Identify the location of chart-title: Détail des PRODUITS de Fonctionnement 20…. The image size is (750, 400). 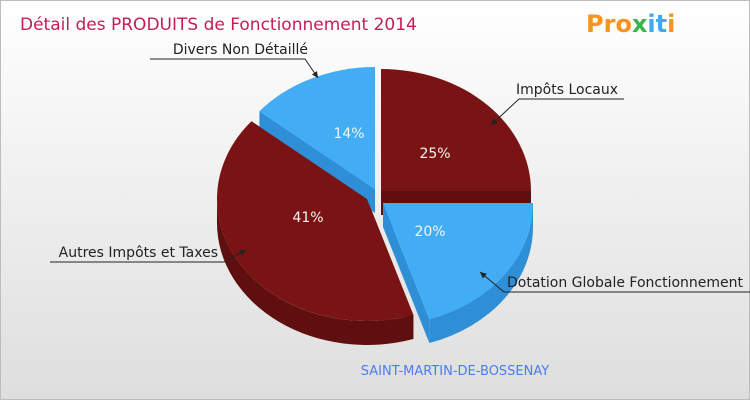
(218, 25).